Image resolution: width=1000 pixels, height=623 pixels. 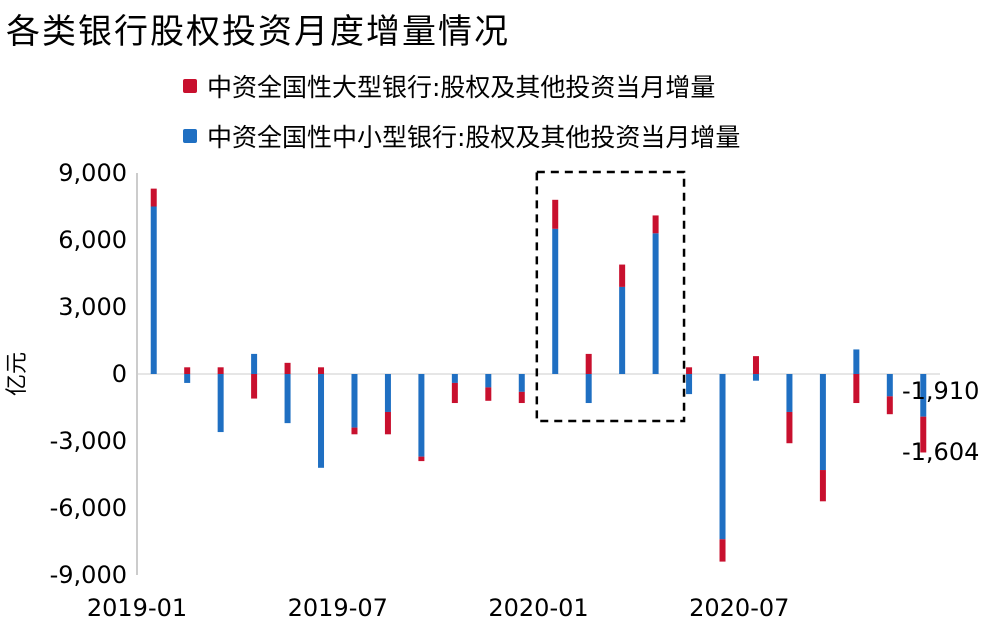 I want to click on y-tick-label: 9,000, so click(x=92, y=173).